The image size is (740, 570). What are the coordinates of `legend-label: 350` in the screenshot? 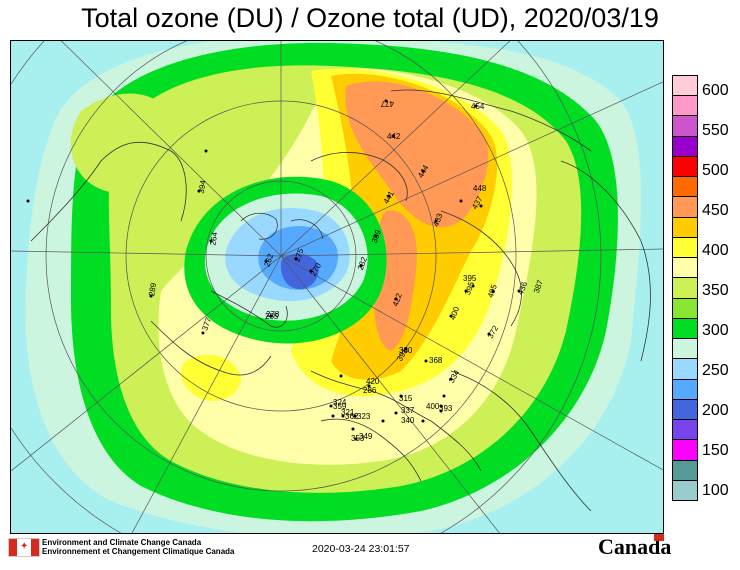 It's located at (715, 290).